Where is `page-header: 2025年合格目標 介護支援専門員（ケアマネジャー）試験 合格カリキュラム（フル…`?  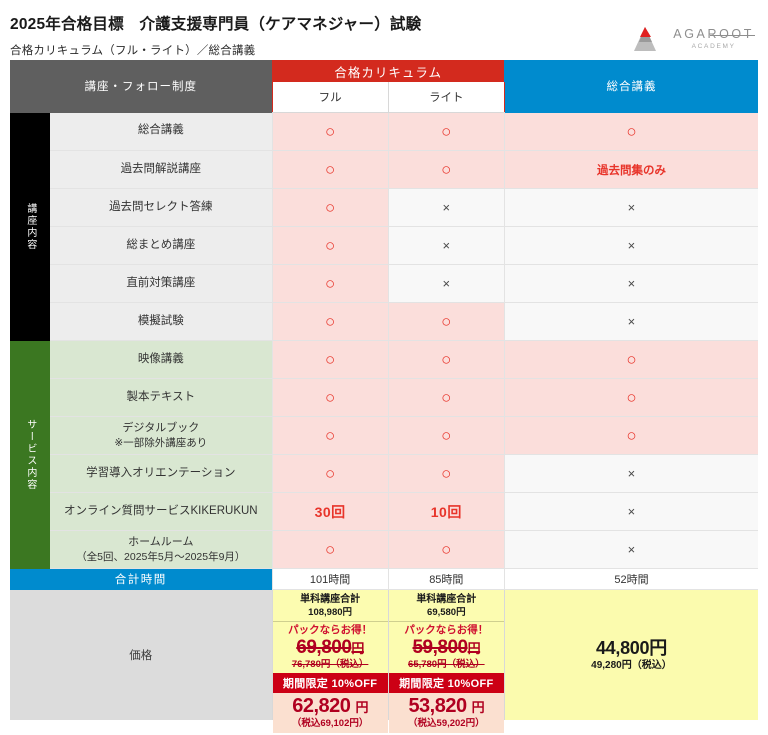 page-header: 2025年合格目標 介護支援専門員（ケアマネジャー）試験 合格カリキュラム（フル… is located at coordinates (384, 30).